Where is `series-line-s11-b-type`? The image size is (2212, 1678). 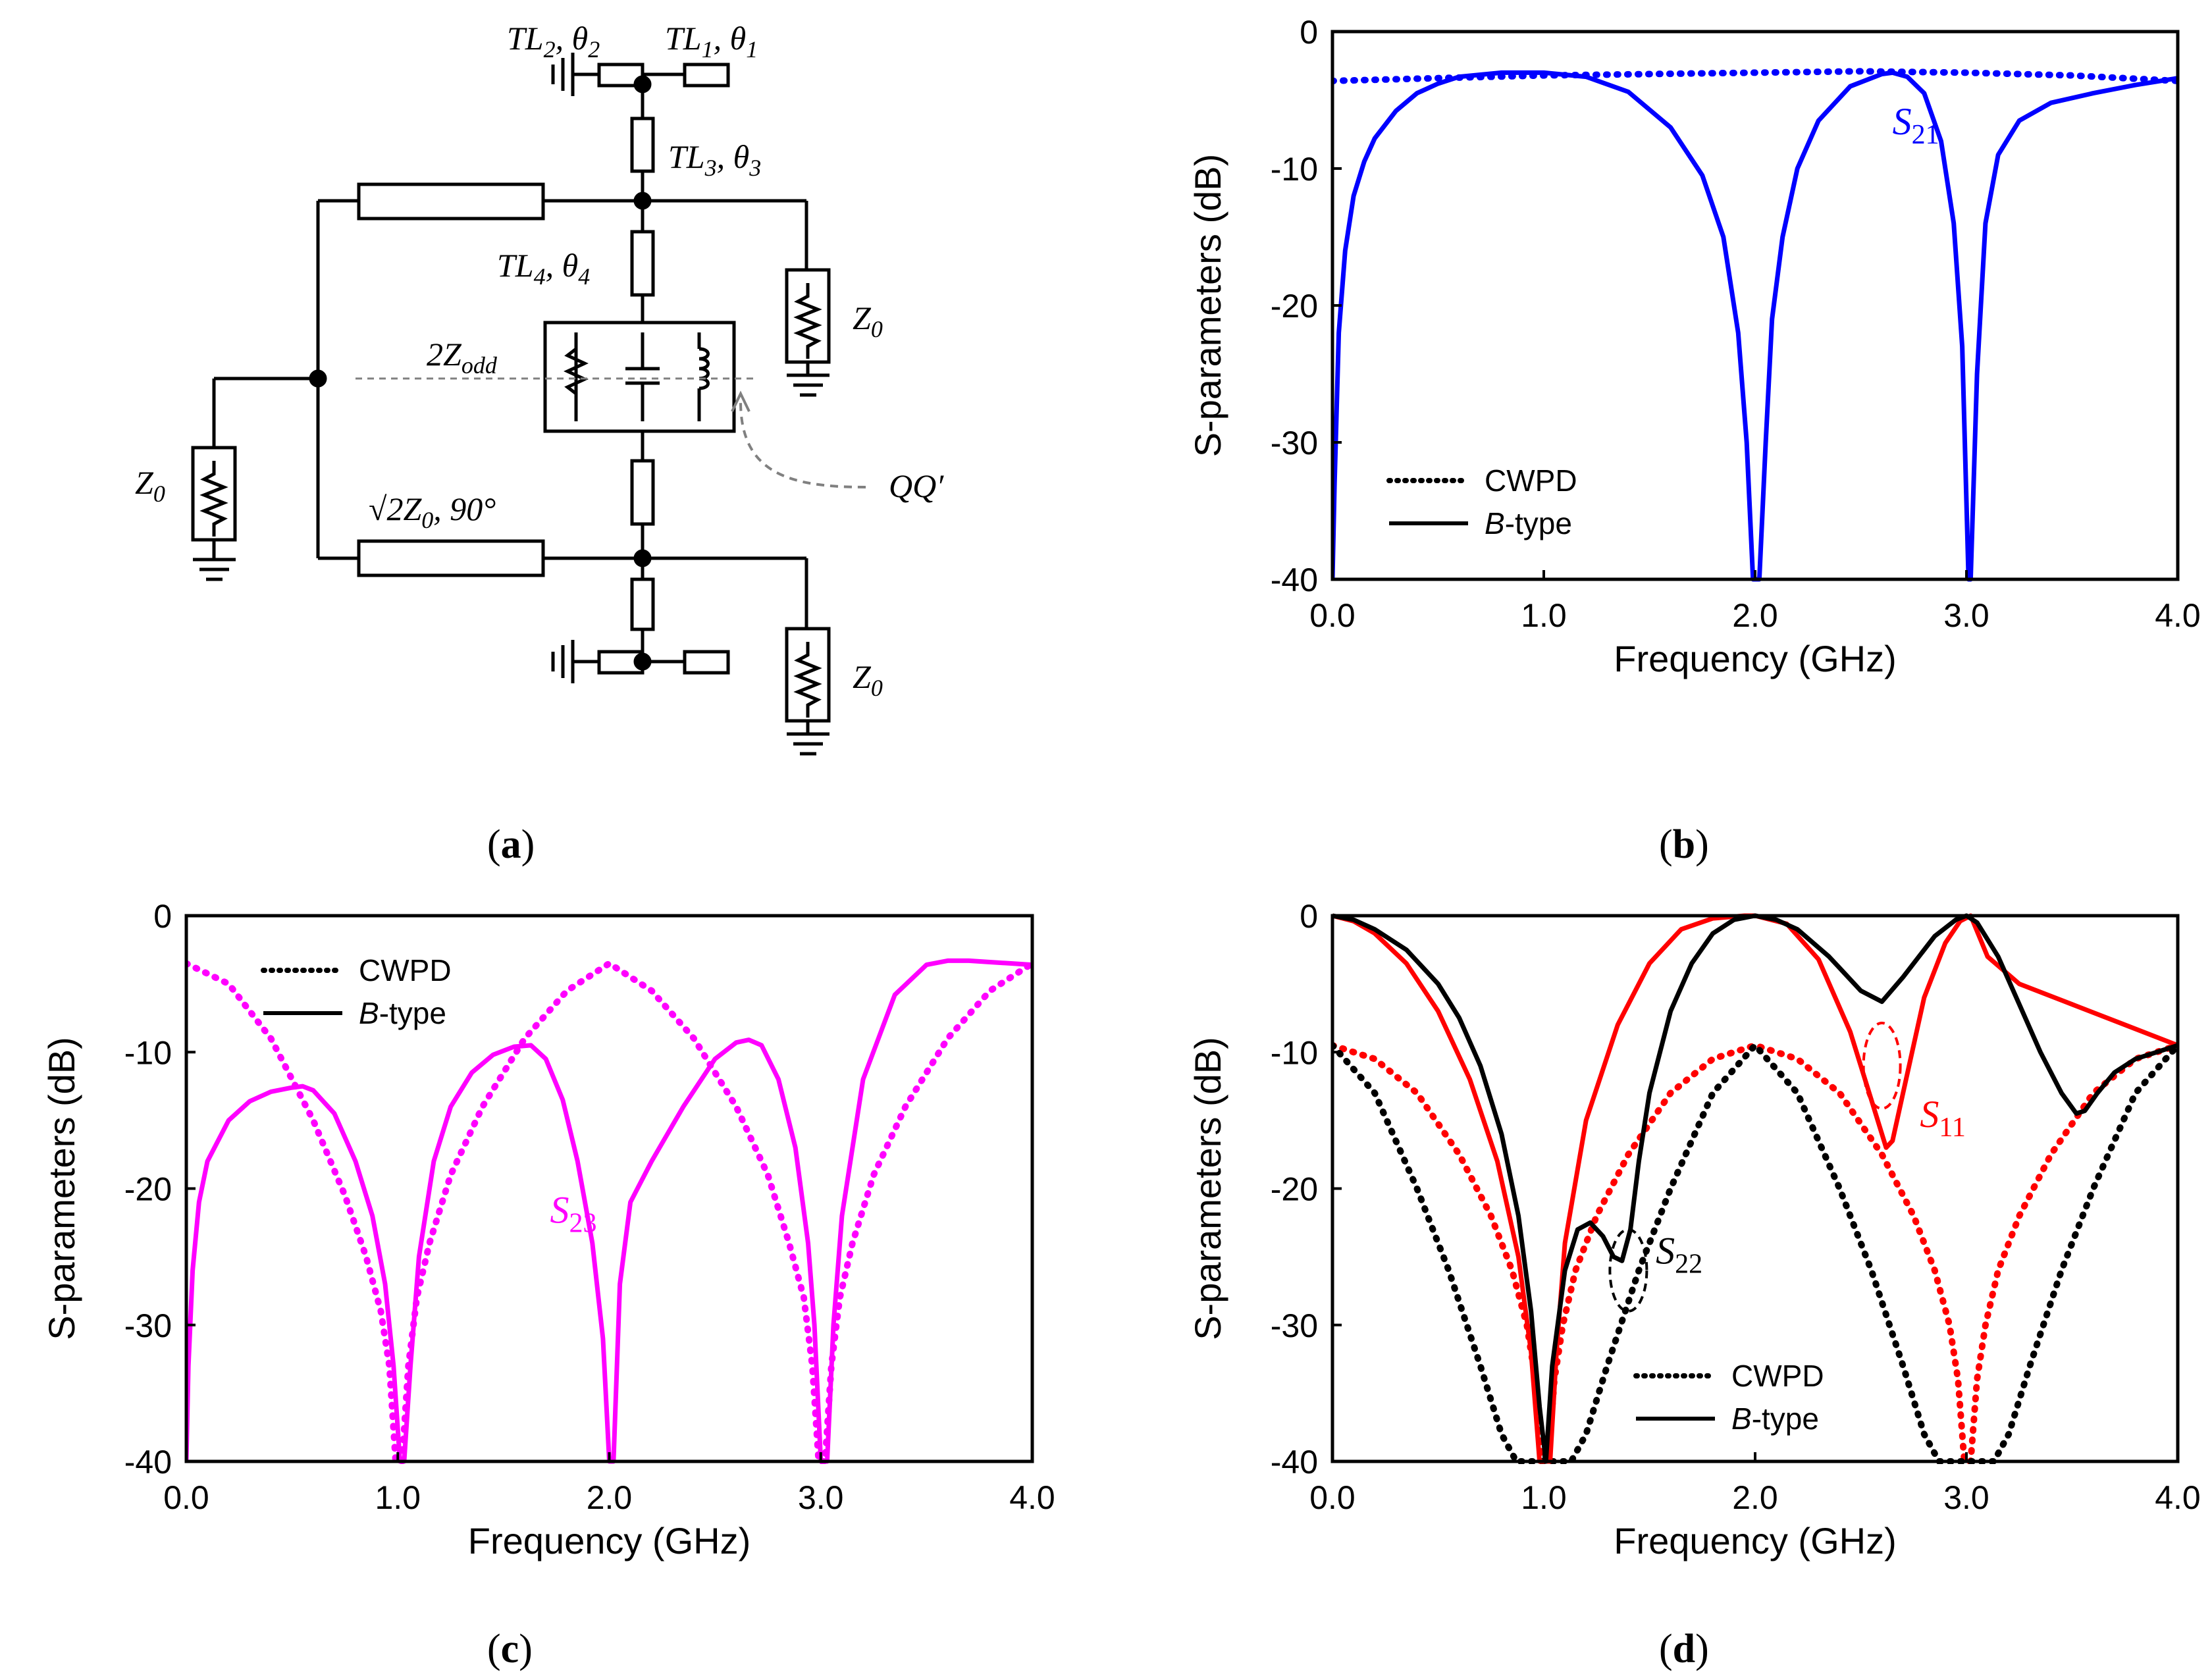 series-line-s11-b-type is located at coordinates (1755, 1188).